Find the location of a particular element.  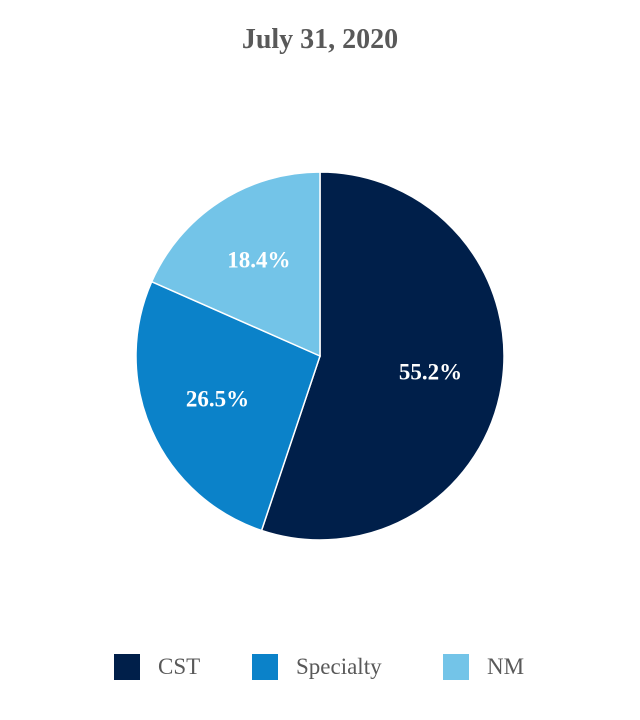

legend-swatch-nm is located at coordinates (456, 667).